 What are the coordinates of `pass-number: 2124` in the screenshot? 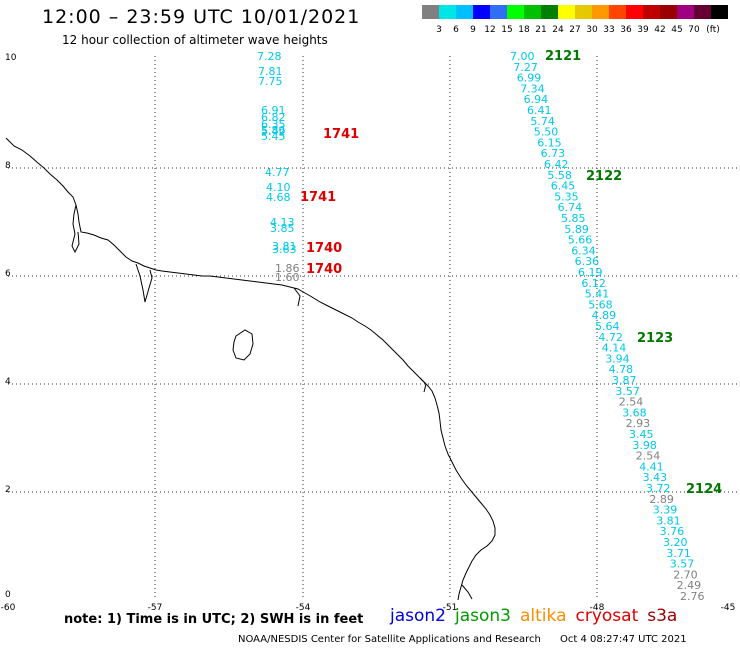 It's located at (704, 489).